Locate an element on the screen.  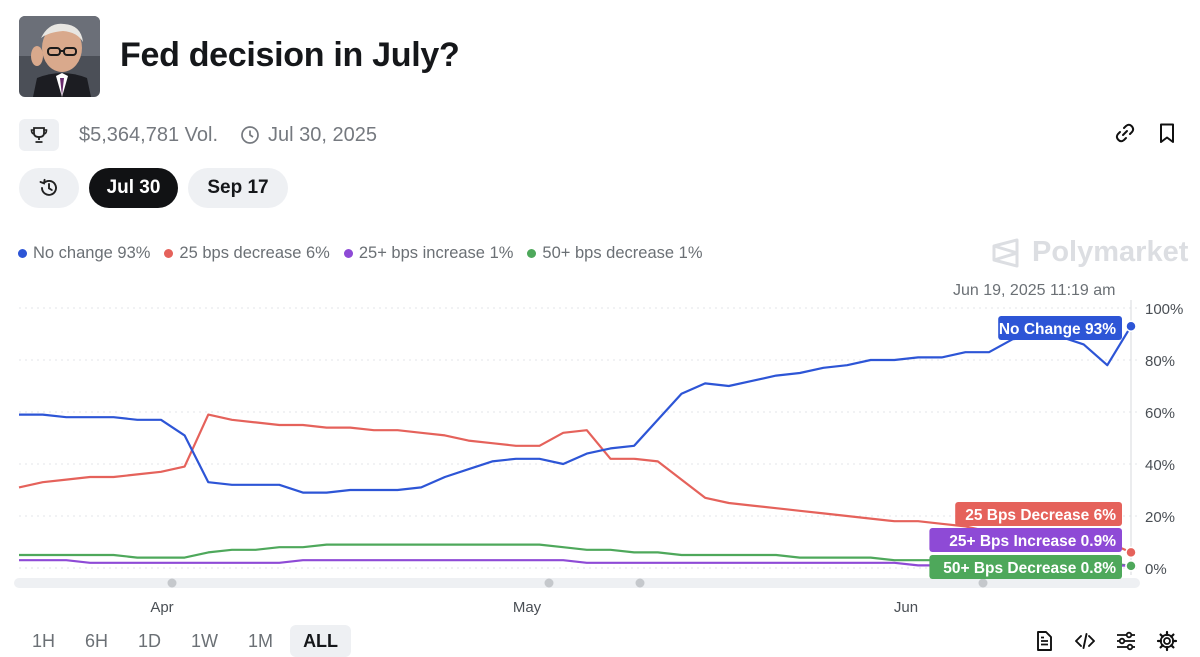
range-1h: 1H is located at coordinates (44, 640).